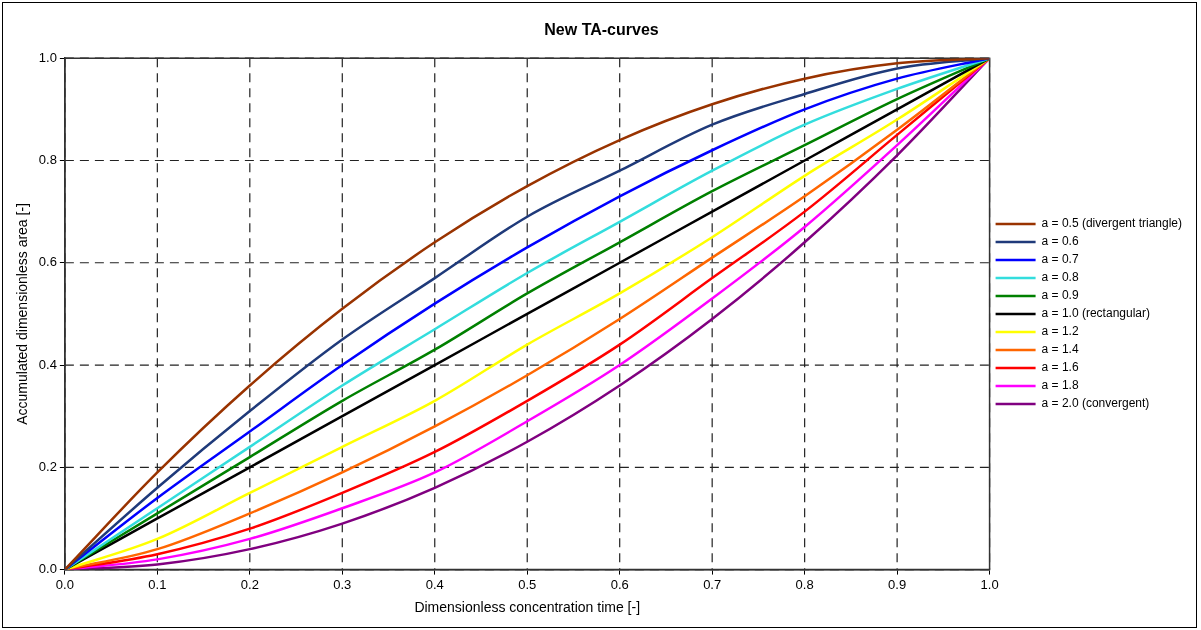  Describe the element at coordinates (989, 584) in the screenshot. I see `x-tick-label: 1.0` at that location.